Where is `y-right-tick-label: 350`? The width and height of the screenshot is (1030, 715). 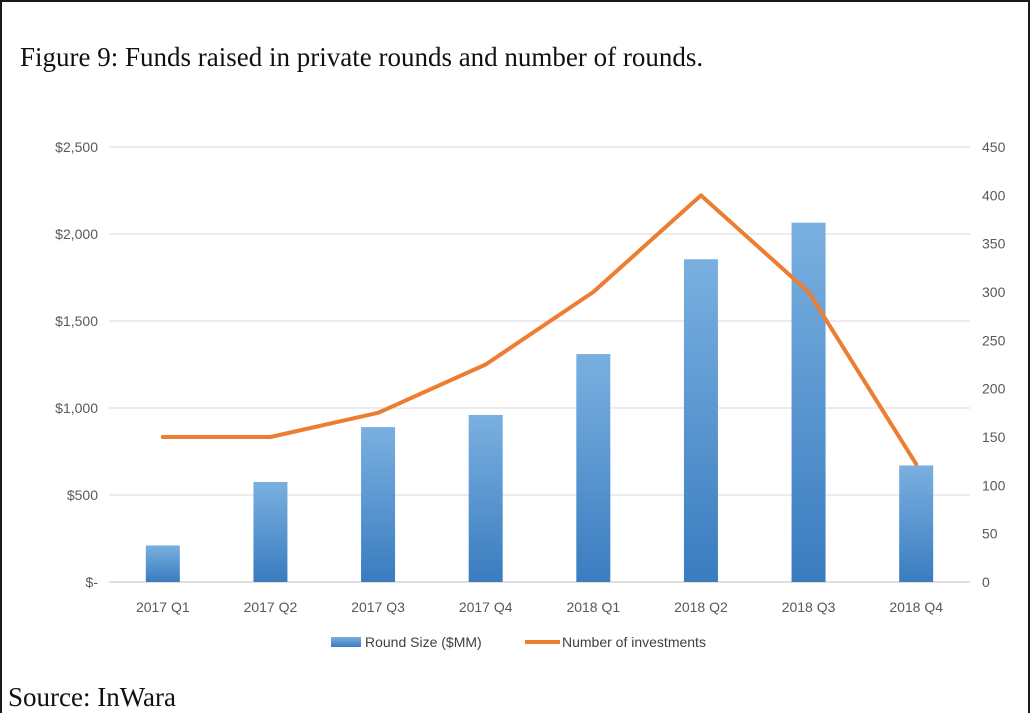
y-right-tick-label: 350 is located at coordinates (994, 244).